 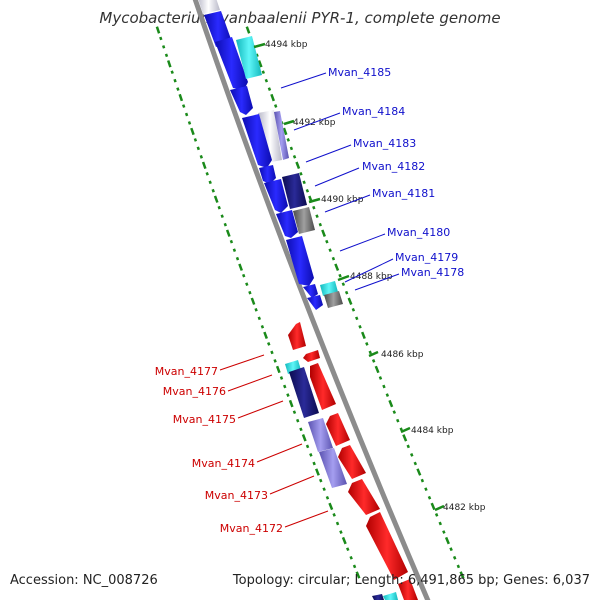 What do you see at coordinates (403, 193) in the screenshot?
I see `gene-label-mvan-4181: Mvan_4181` at bounding box center [403, 193].